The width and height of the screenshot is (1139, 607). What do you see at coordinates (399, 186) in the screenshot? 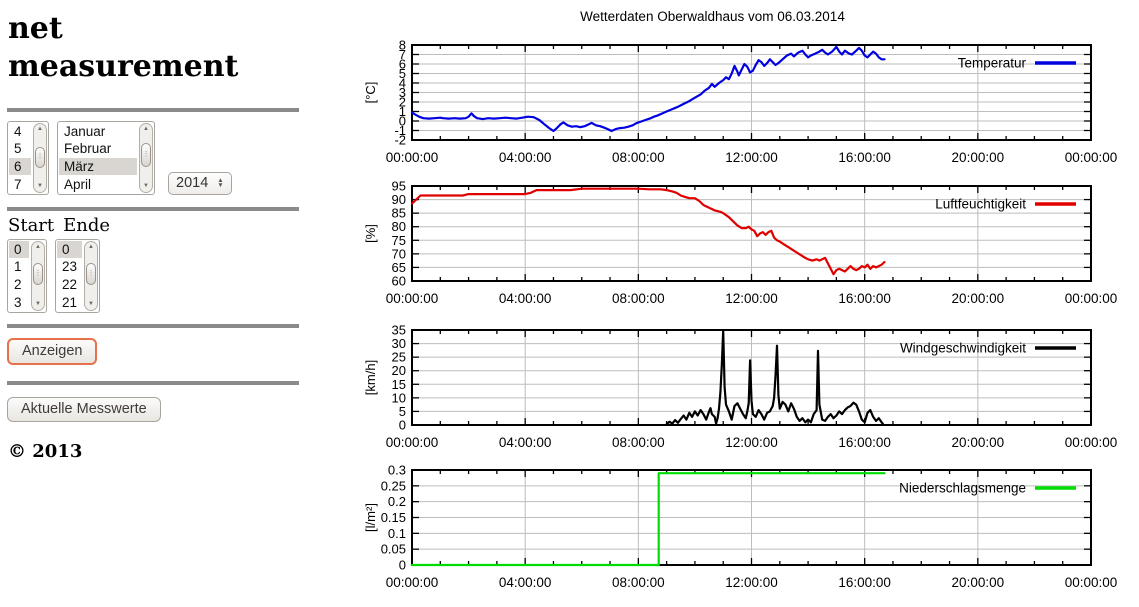
I see `svg-text: 95` at bounding box center [399, 186].